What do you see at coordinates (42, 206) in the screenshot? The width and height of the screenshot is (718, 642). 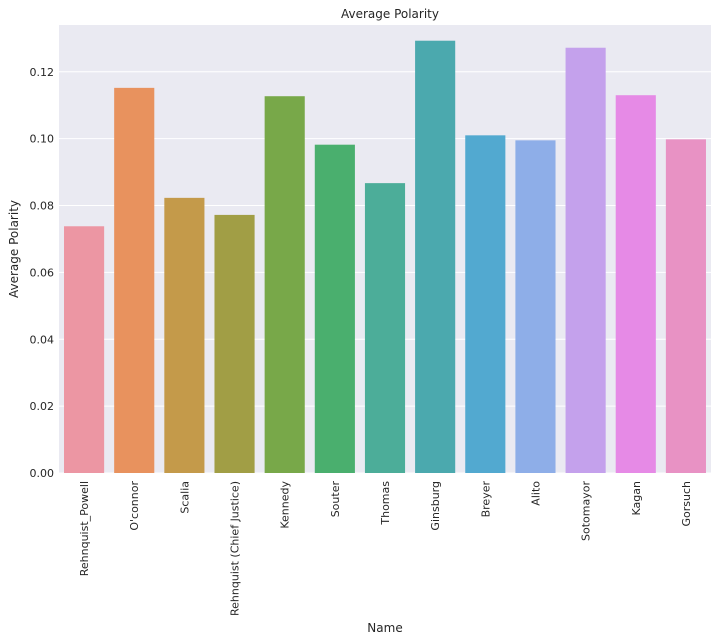 I see `y-tick-label: 0.08` at bounding box center [42, 206].